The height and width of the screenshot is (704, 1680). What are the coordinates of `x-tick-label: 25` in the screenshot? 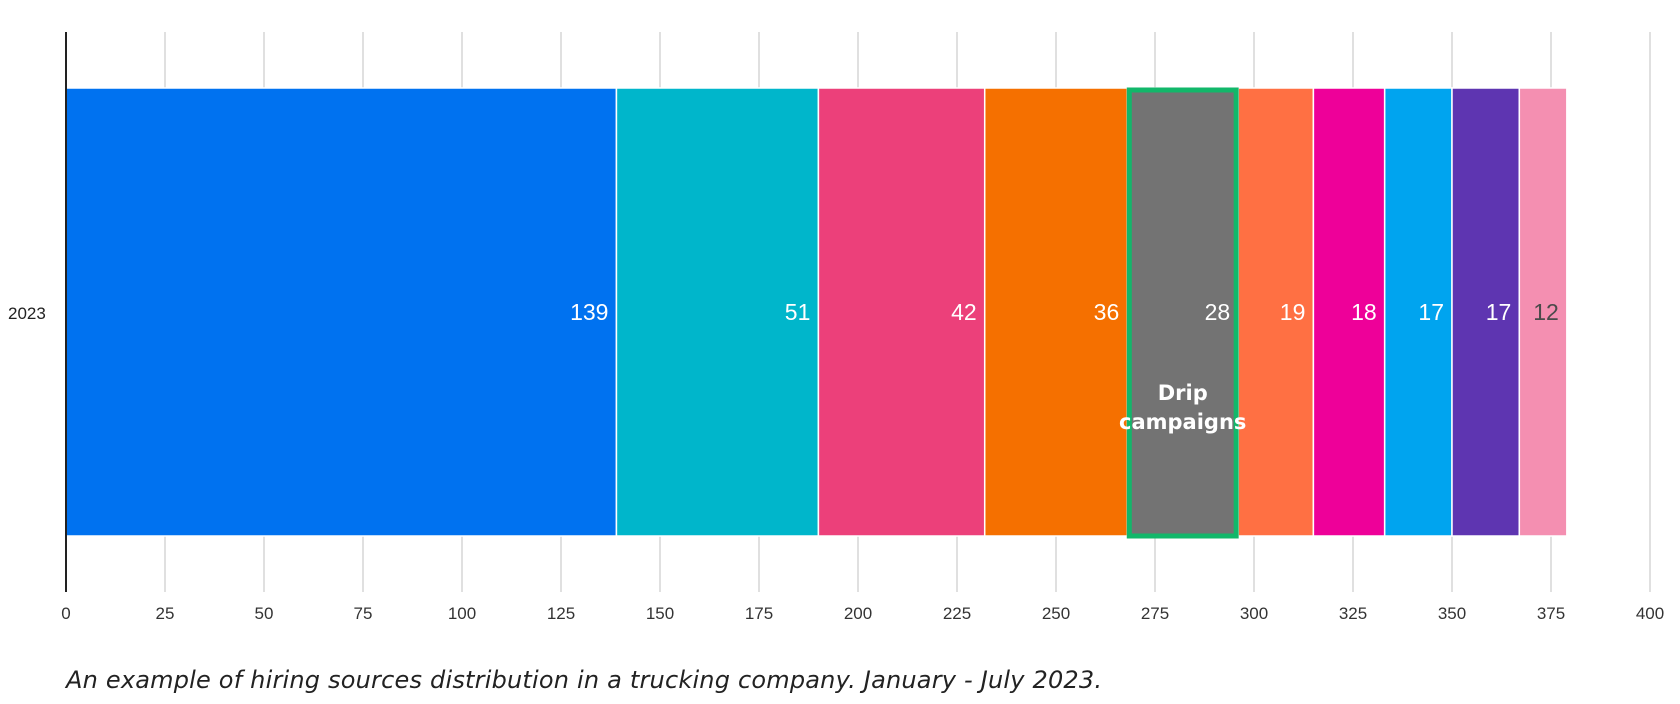 It's located at (165, 613).